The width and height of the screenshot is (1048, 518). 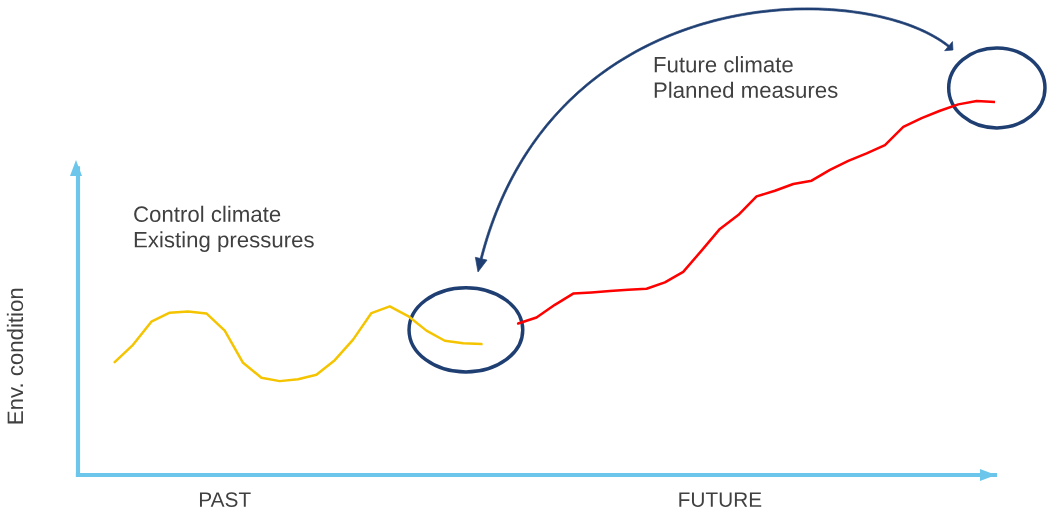 What do you see at coordinates (224, 228) in the screenshot?
I see `annotation: Control climate Existing pressures` at bounding box center [224, 228].